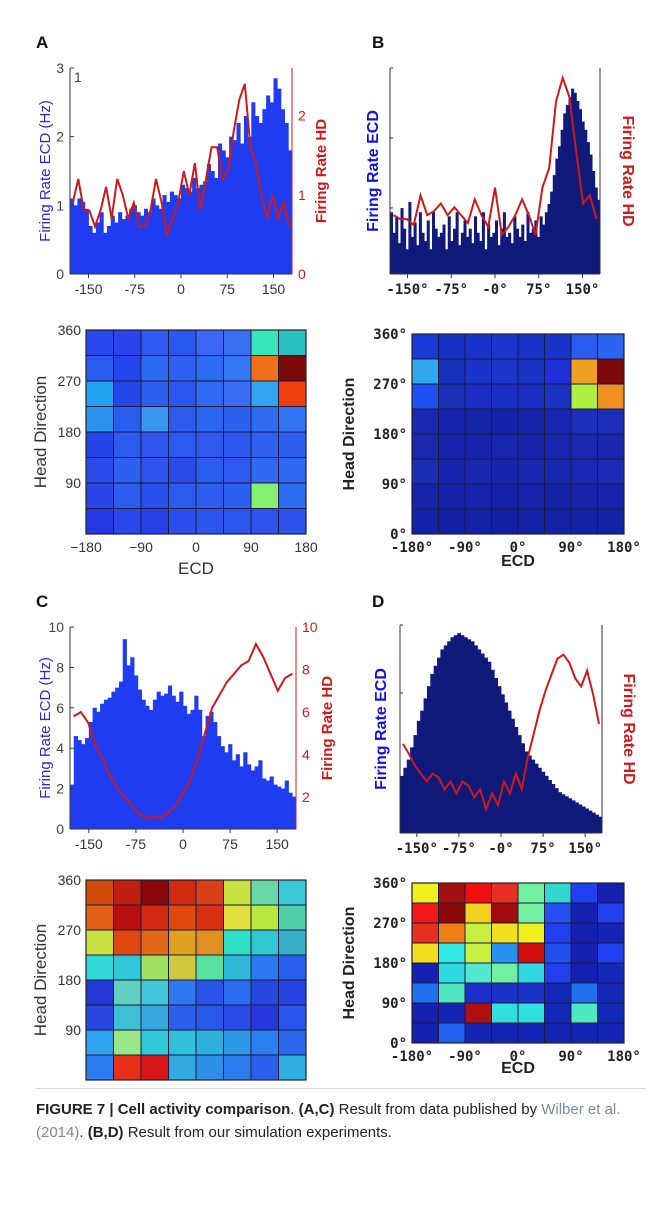  I want to click on panel-a-y-right-tick-label: 1, so click(302, 195).